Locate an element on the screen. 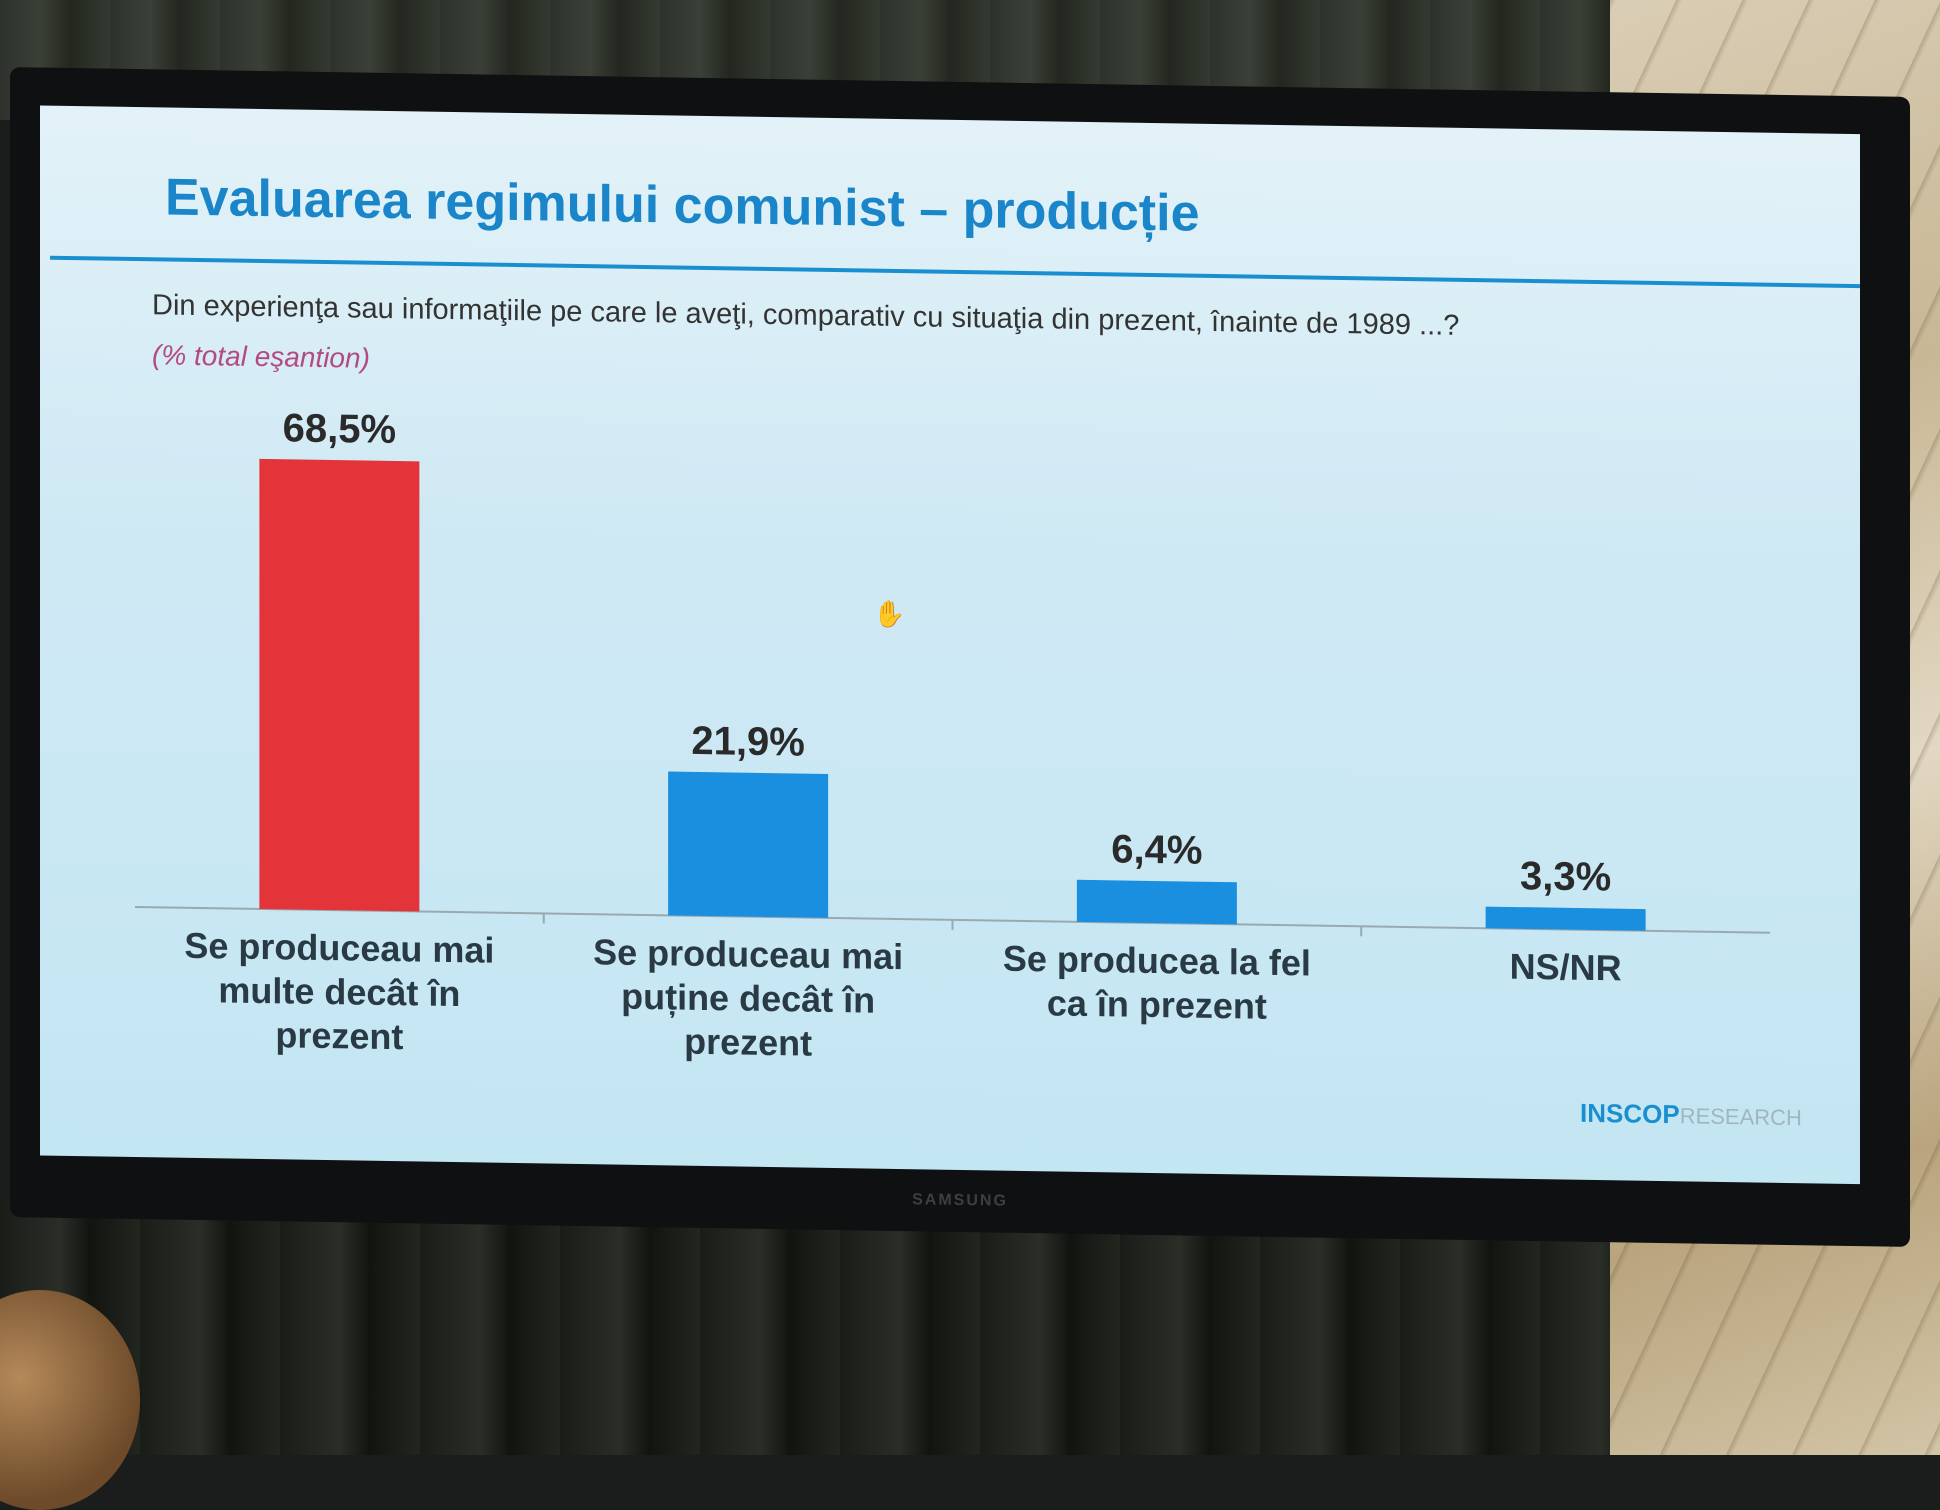  bar-value-label: 68,5% is located at coordinates (339, 429).